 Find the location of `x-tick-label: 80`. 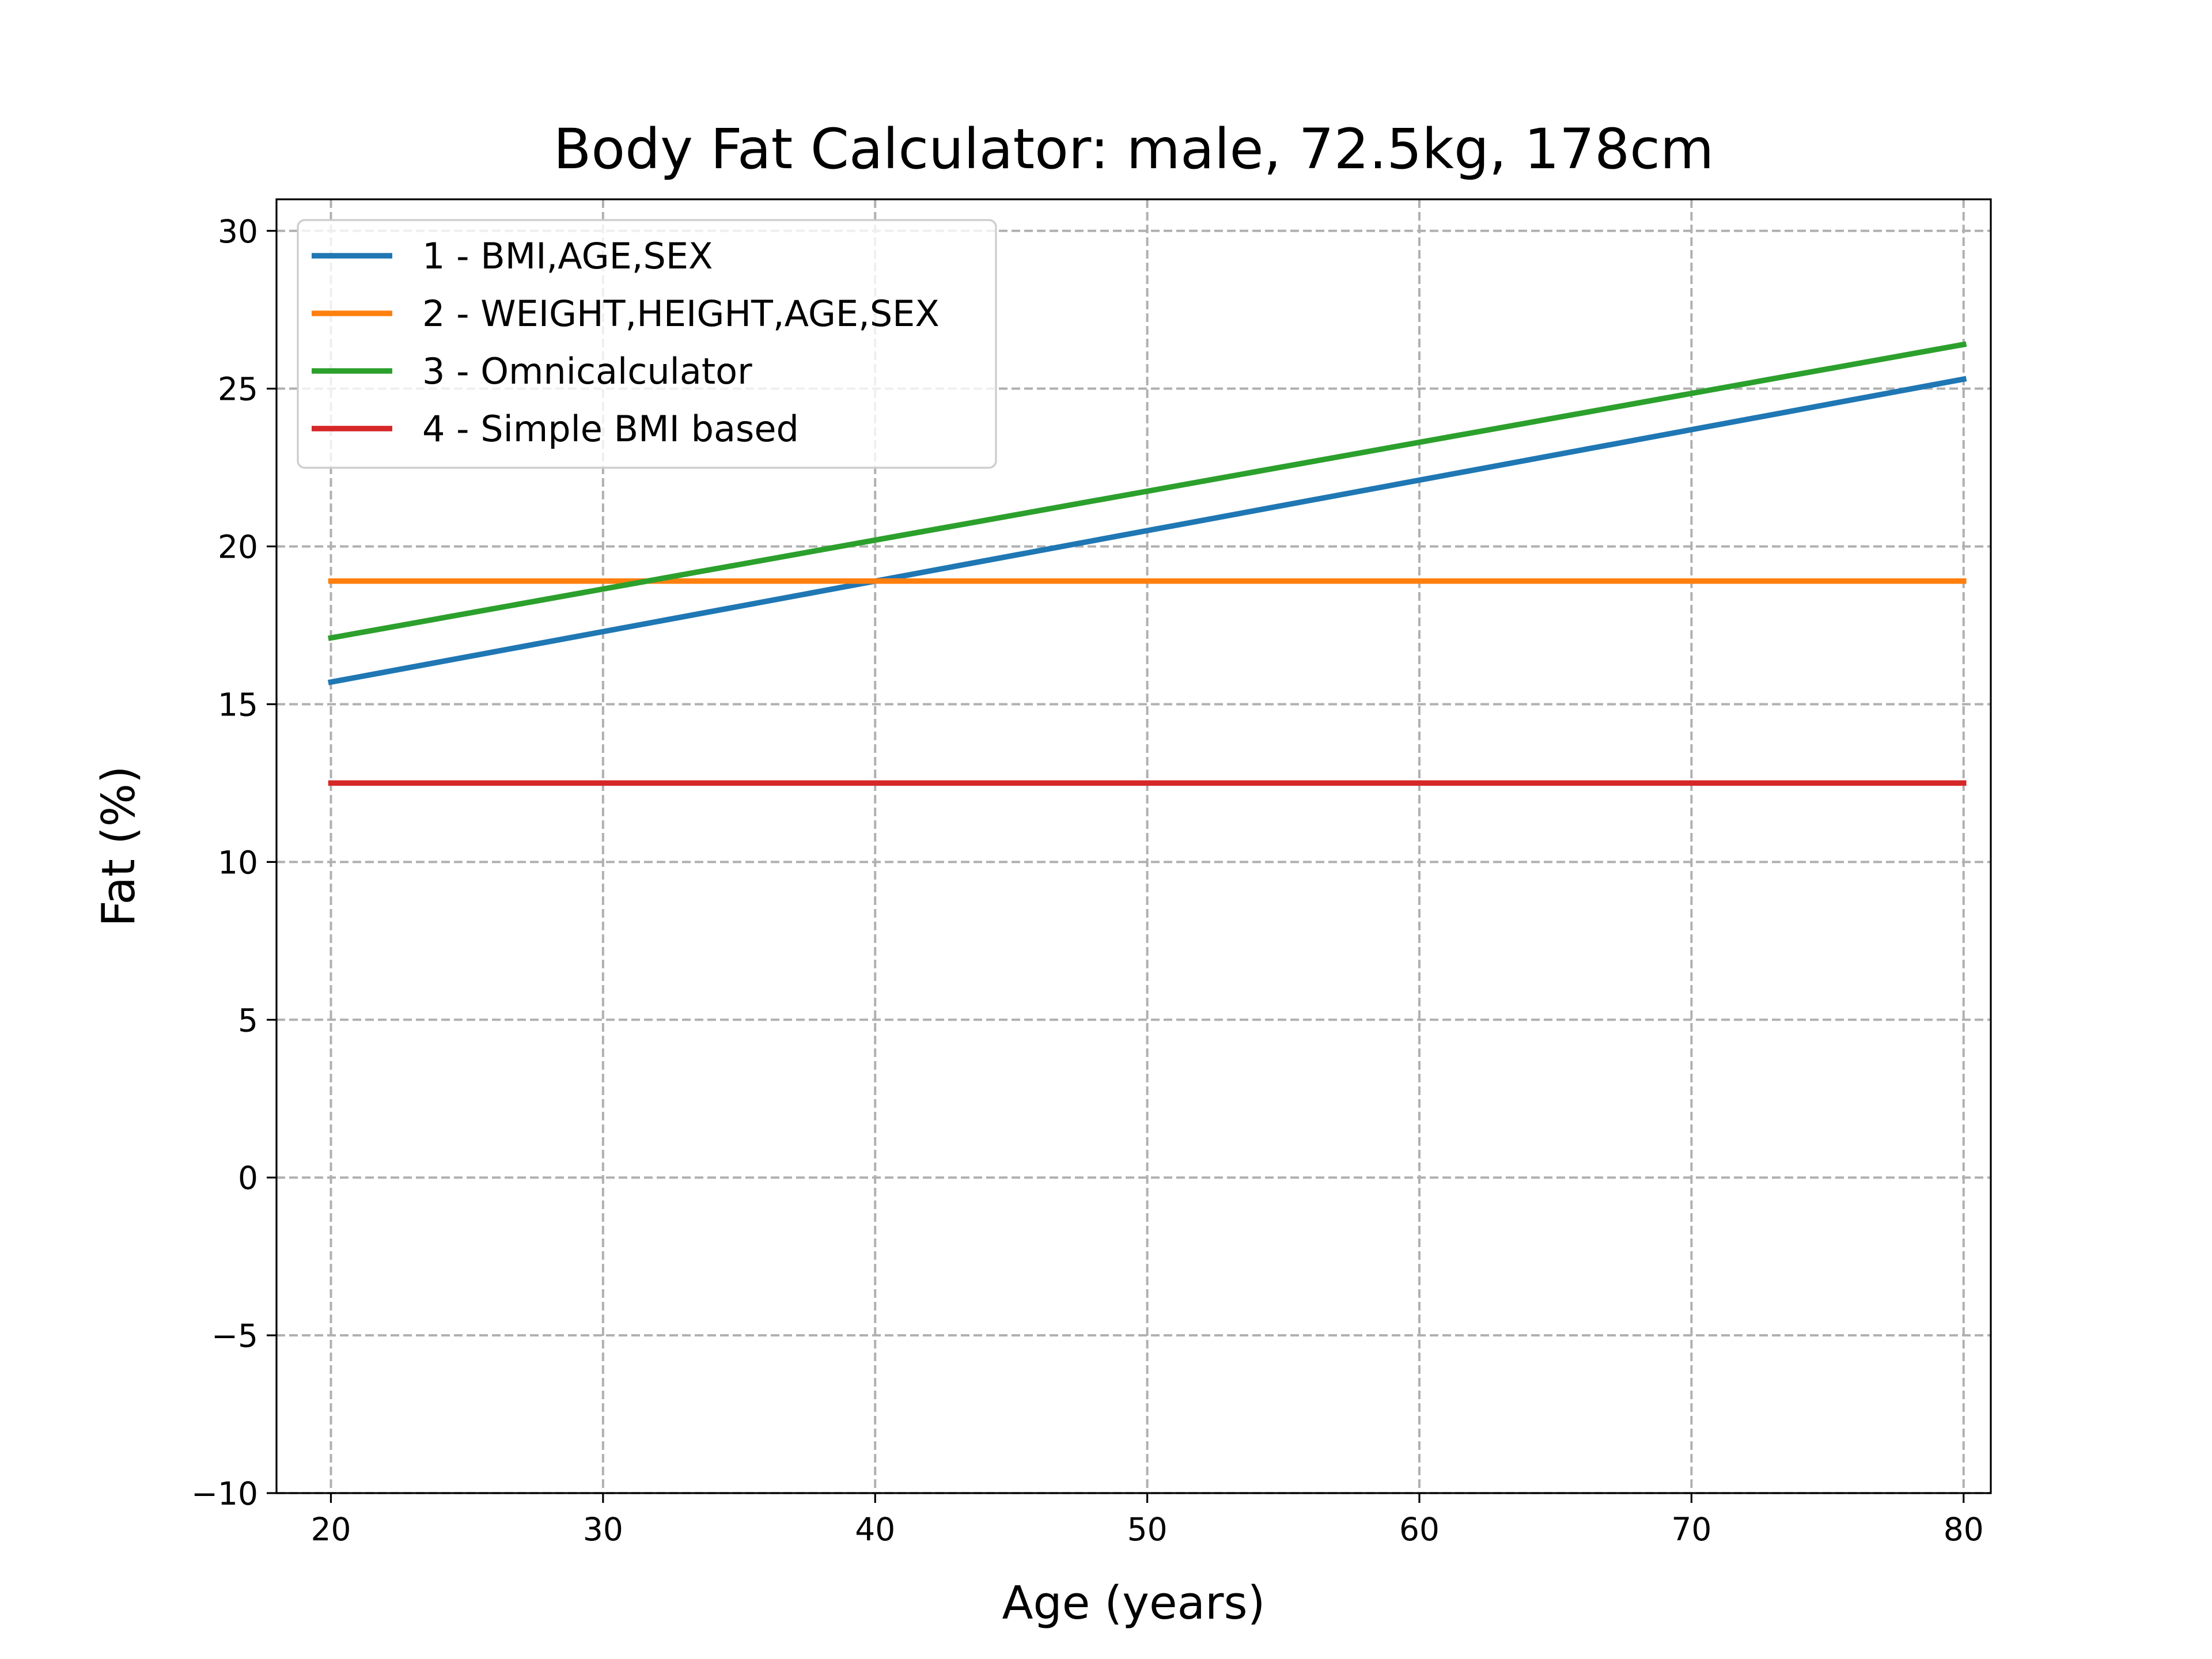

x-tick-label: 80 is located at coordinates (1964, 1529).